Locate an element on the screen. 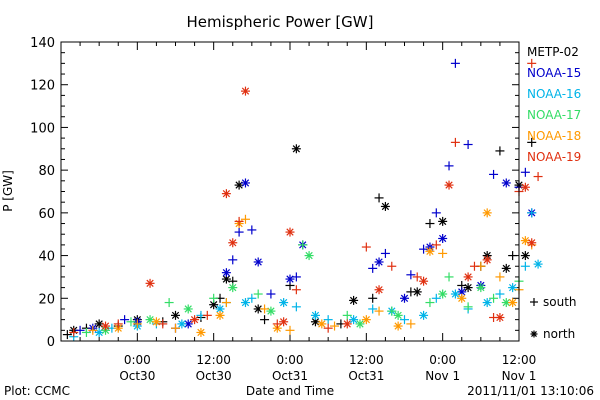 The height and width of the screenshot is (400, 600). chart-title: Hemispheric Power [GW] is located at coordinates (280, 22).